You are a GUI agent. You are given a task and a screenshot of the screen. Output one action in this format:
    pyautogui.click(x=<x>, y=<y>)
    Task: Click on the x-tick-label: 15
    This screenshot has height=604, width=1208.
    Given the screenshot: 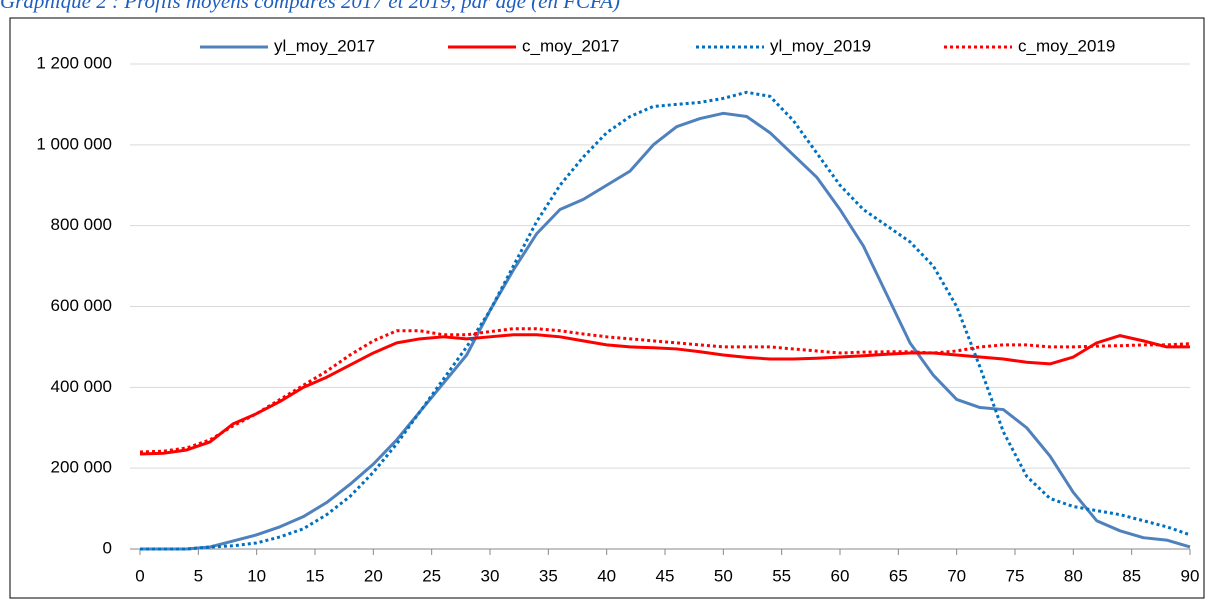 What is the action you would take?
    pyautogui.click(x=315, y=575)
    